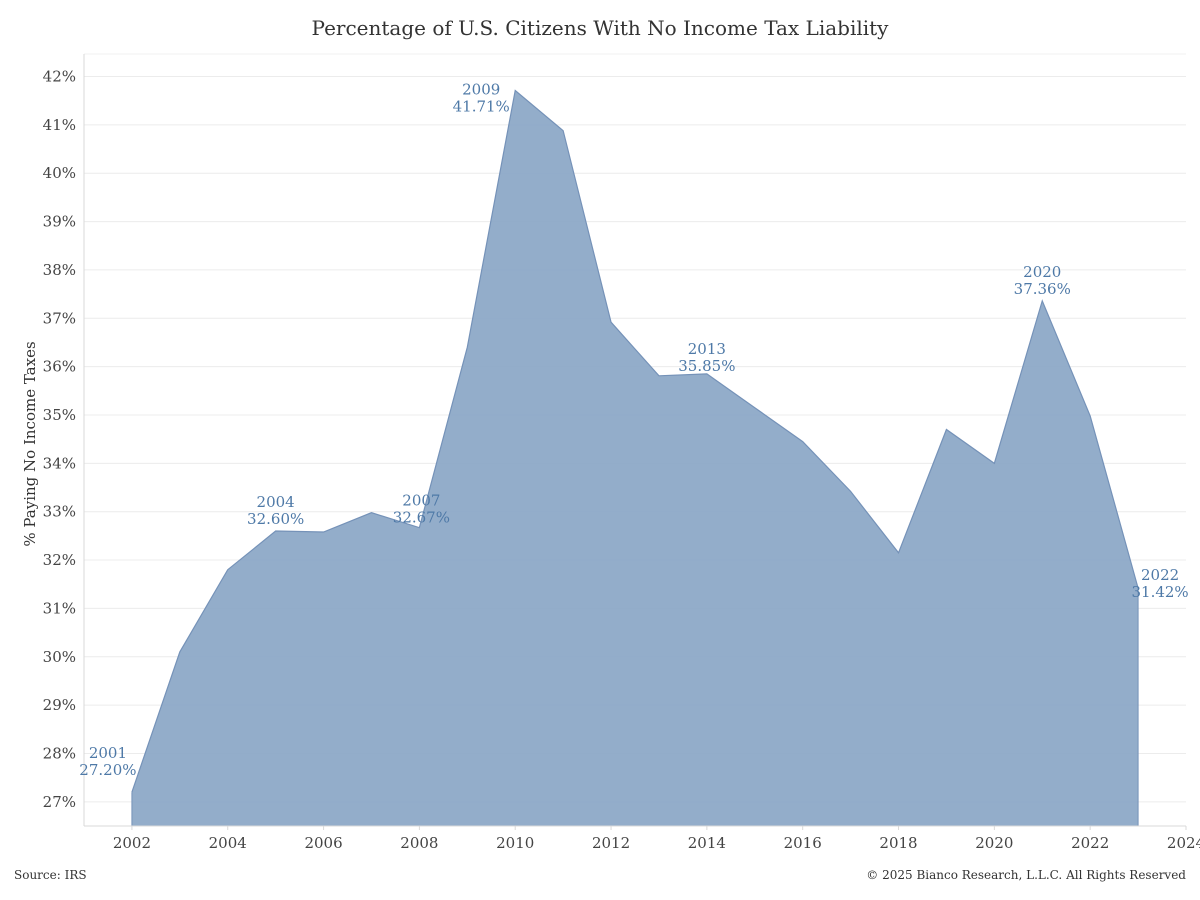  What do you see at coordinates (1042, 272) in the screenshot?
I see `data-label-year: 2020` at bounding box center [1042, 272].